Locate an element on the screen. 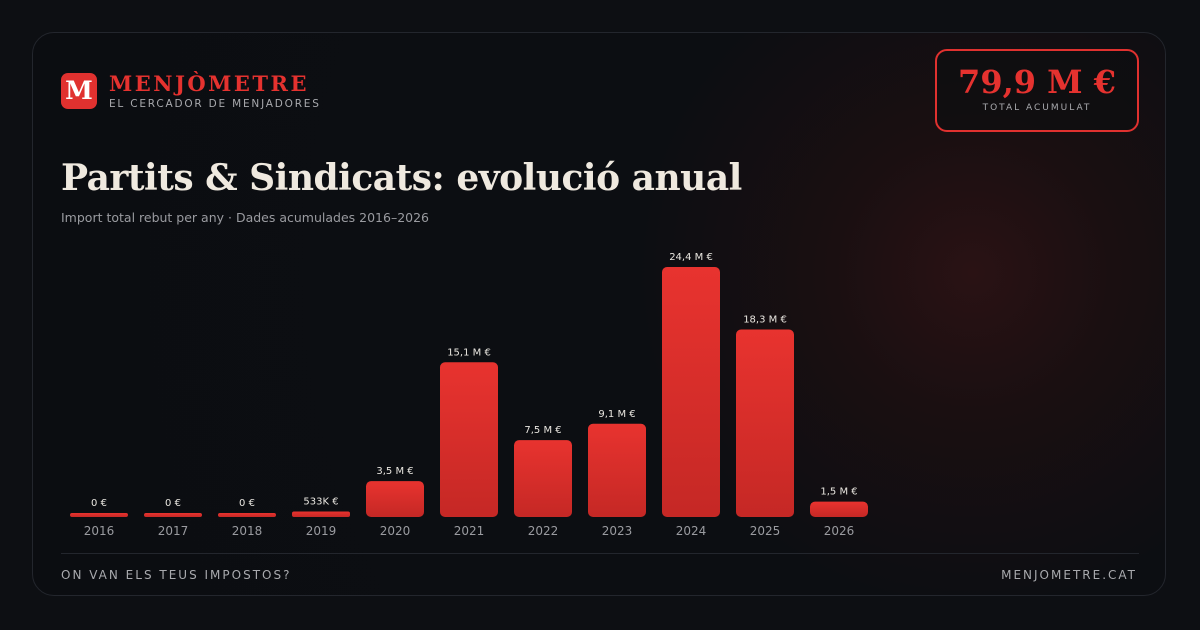 This screenshot has width=1200, height=630. value-label-2024: 24,4 M € is located at coordinates (691, 257).